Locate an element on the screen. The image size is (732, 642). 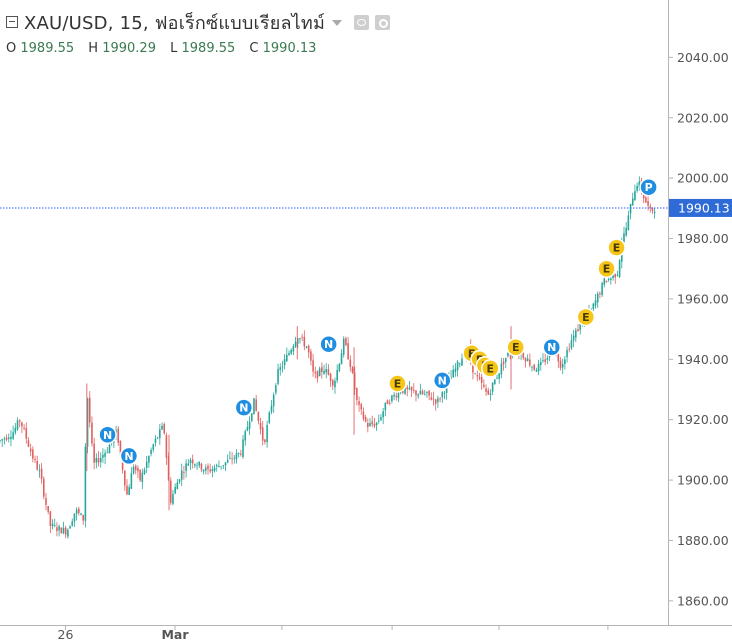
gear-icon is located at coordinates (383, 22).